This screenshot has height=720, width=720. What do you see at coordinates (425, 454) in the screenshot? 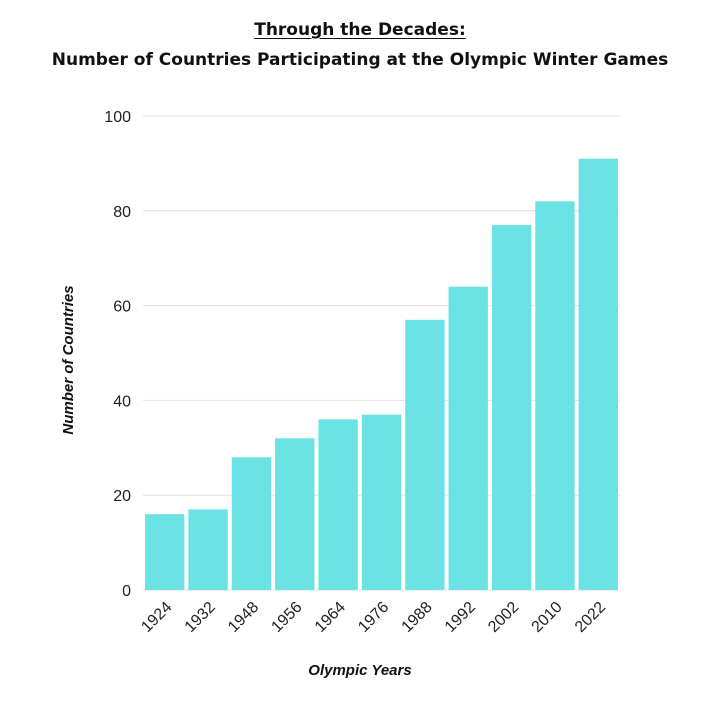
I see `bar-1988` at bounding box center [425, 454].